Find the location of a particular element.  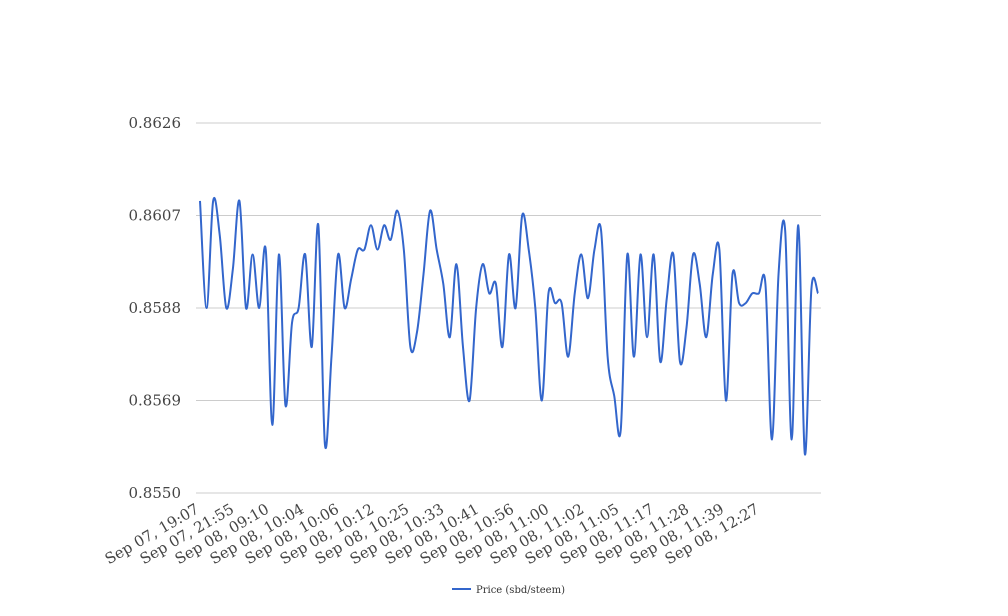

y-axis-ticks: 0.8550 0.8569 0.8588 0.8607 0.8626 is located at coordinates (155, 308).